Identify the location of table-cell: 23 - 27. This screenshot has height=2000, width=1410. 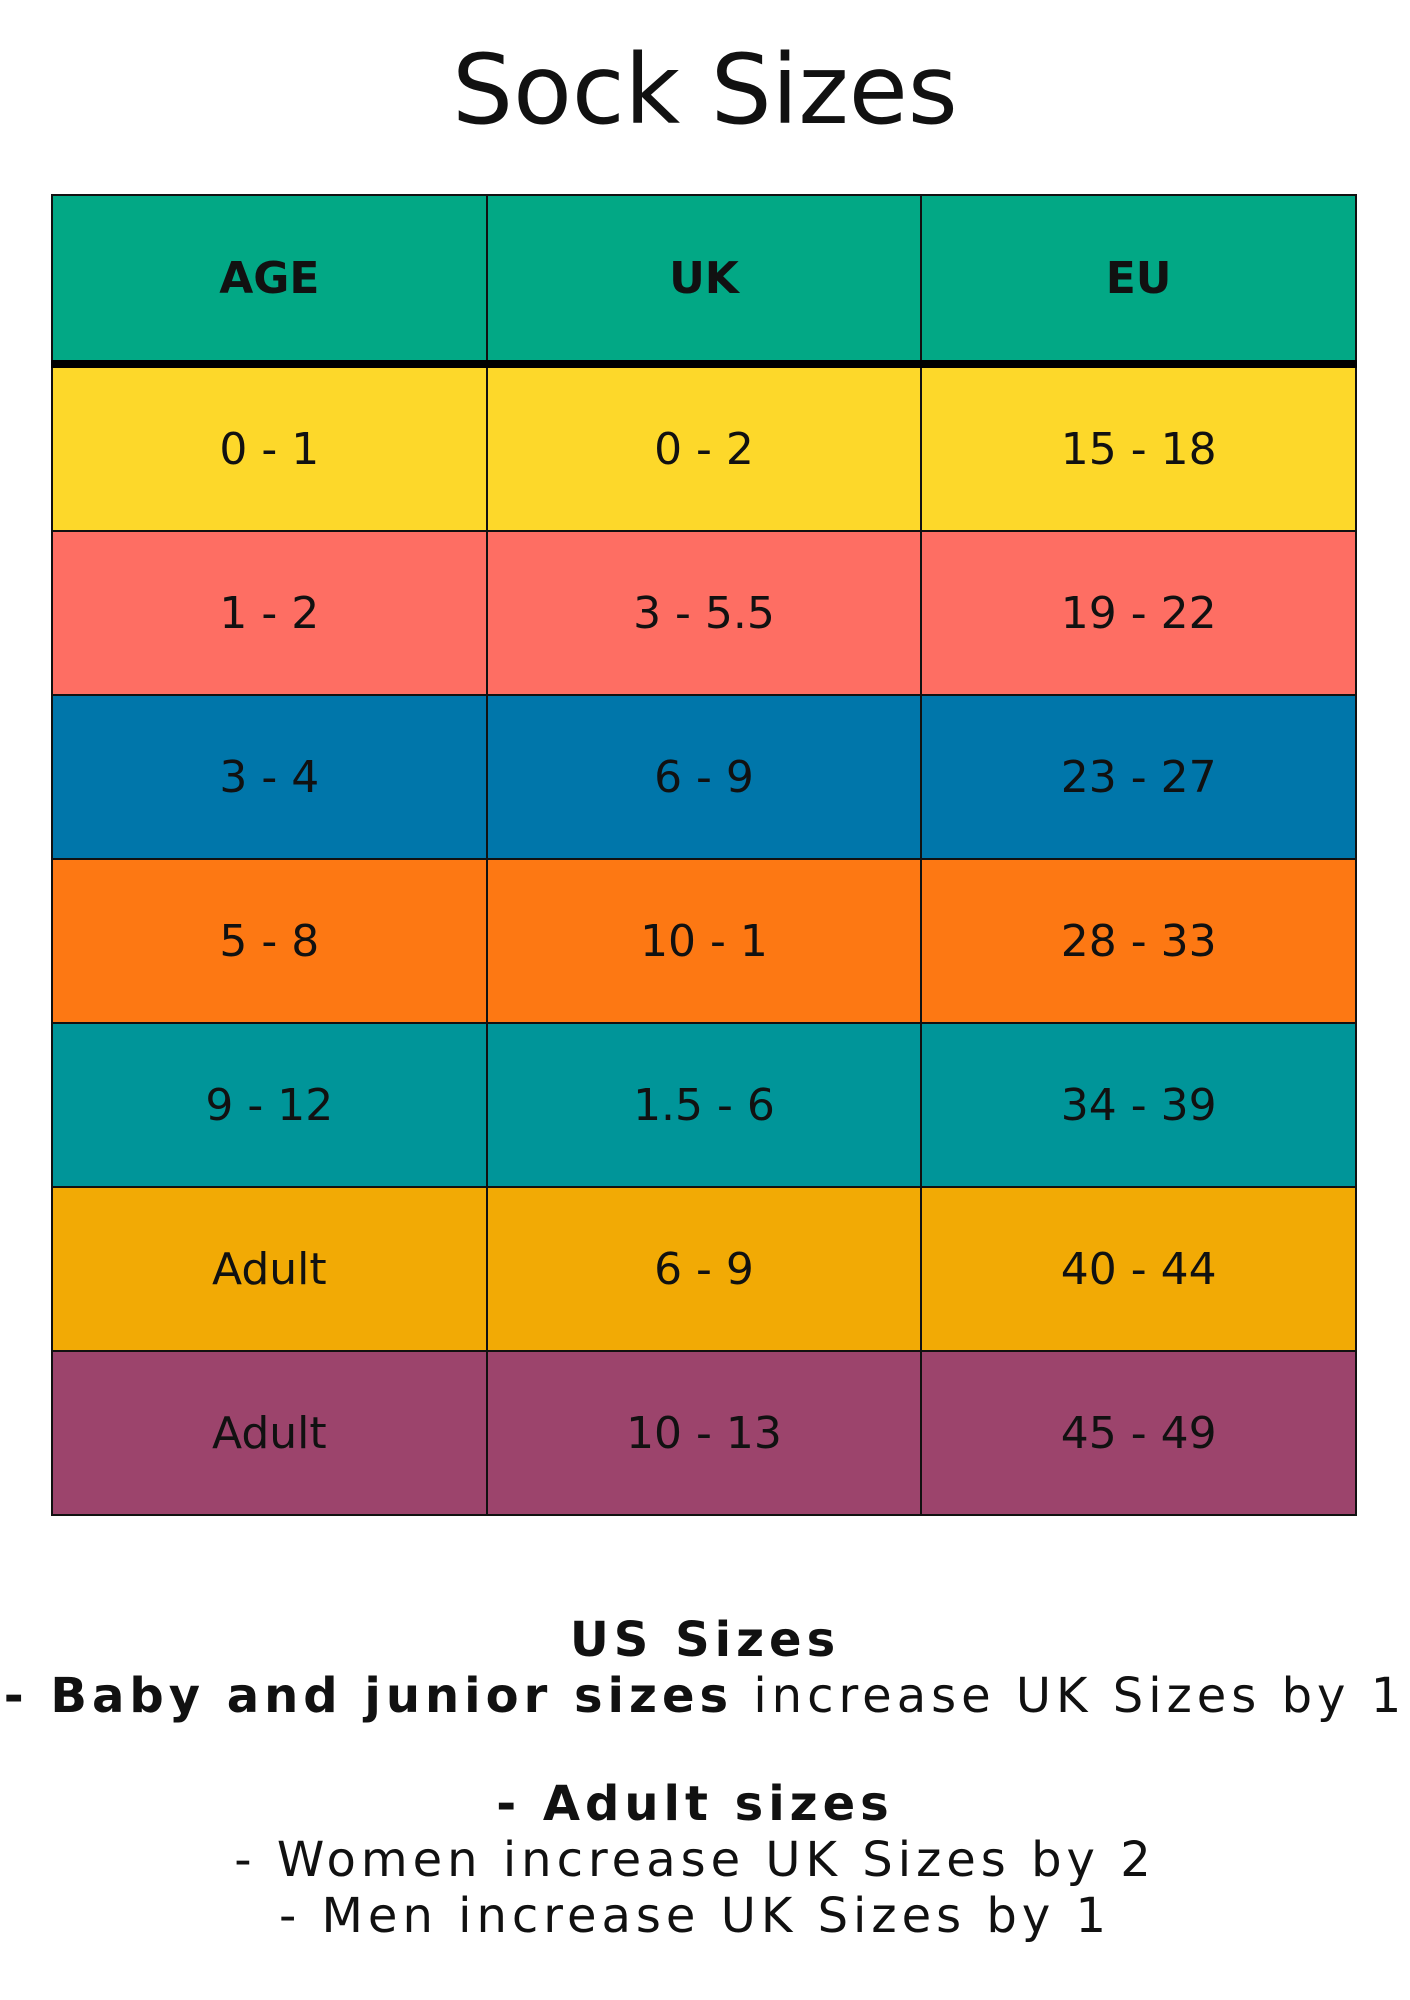
(1138, 777).